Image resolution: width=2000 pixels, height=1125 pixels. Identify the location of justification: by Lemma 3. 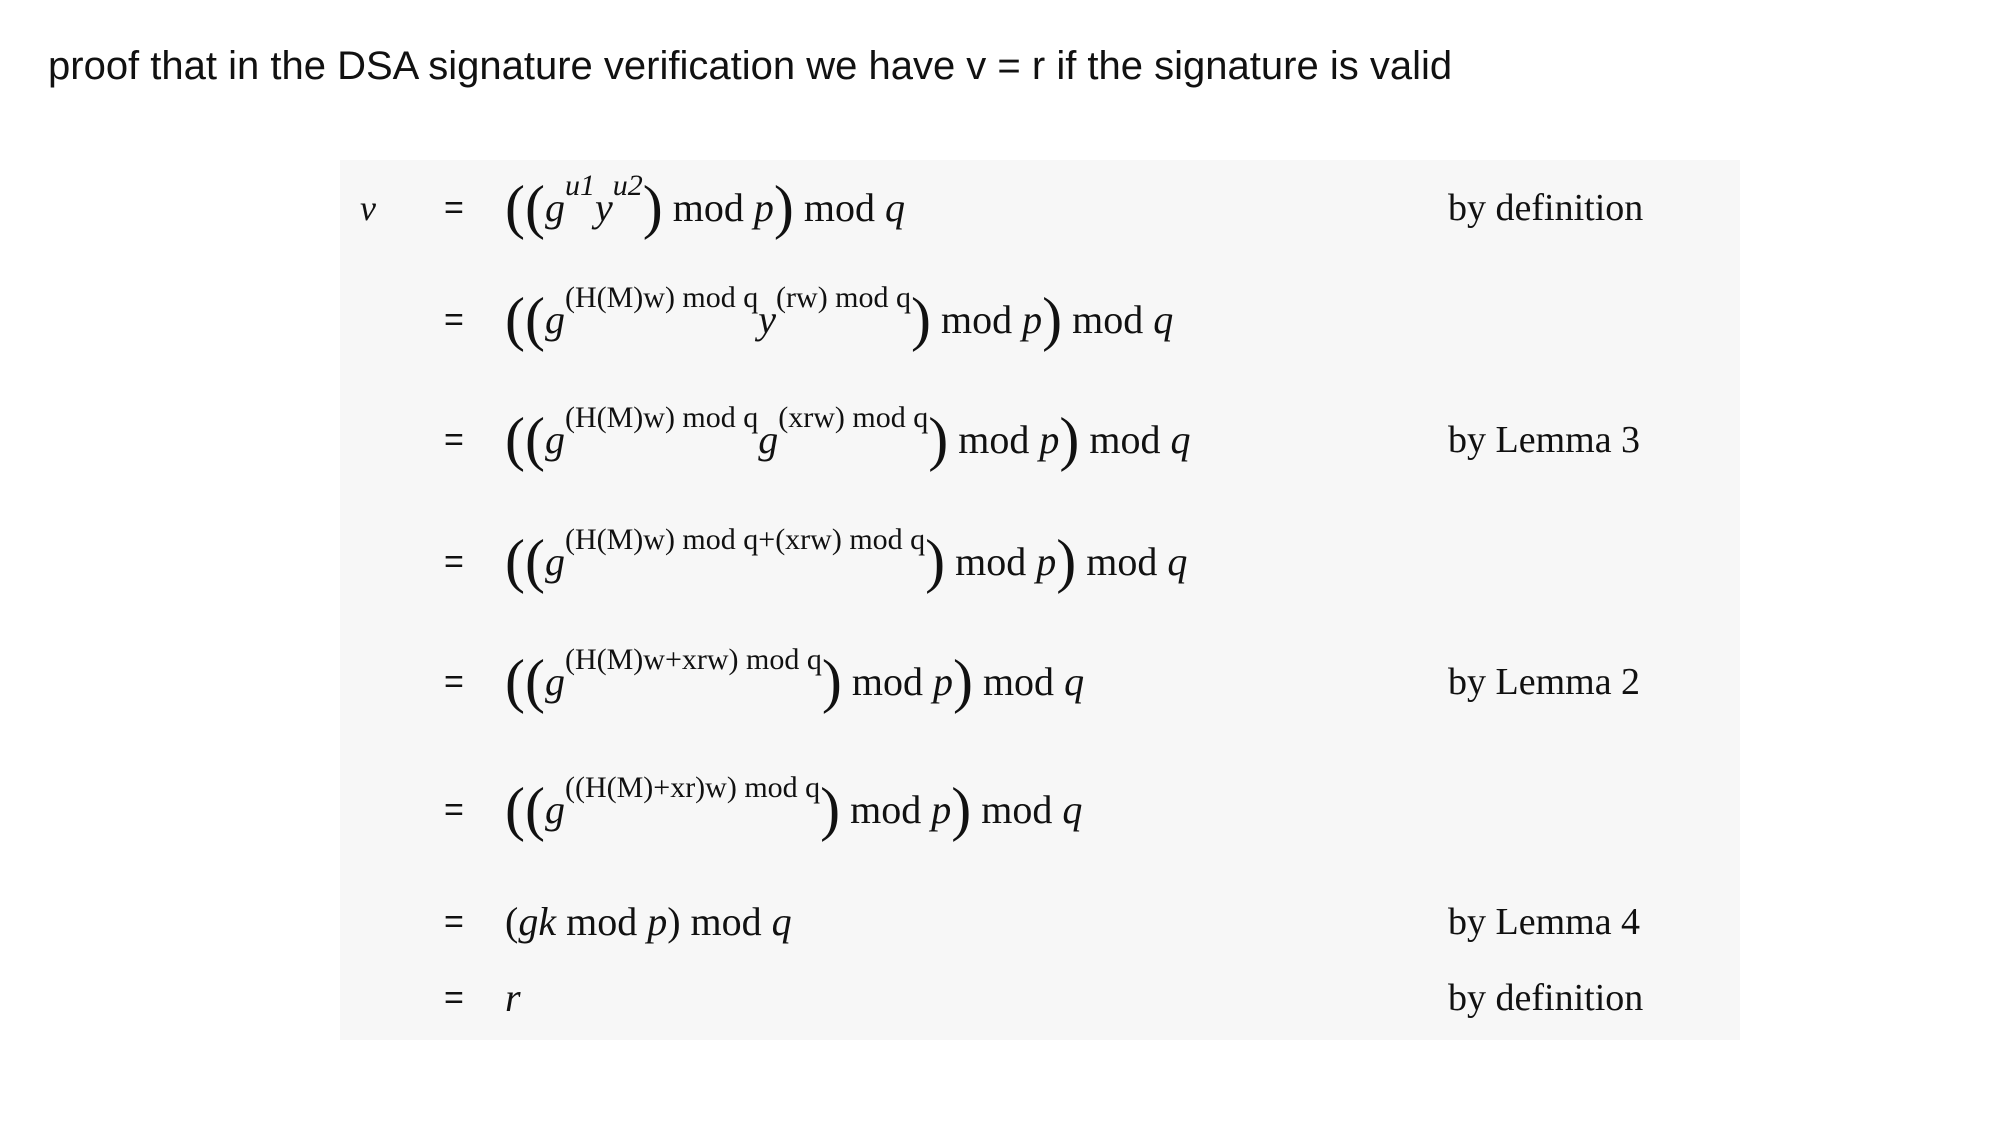
(1544, 440).